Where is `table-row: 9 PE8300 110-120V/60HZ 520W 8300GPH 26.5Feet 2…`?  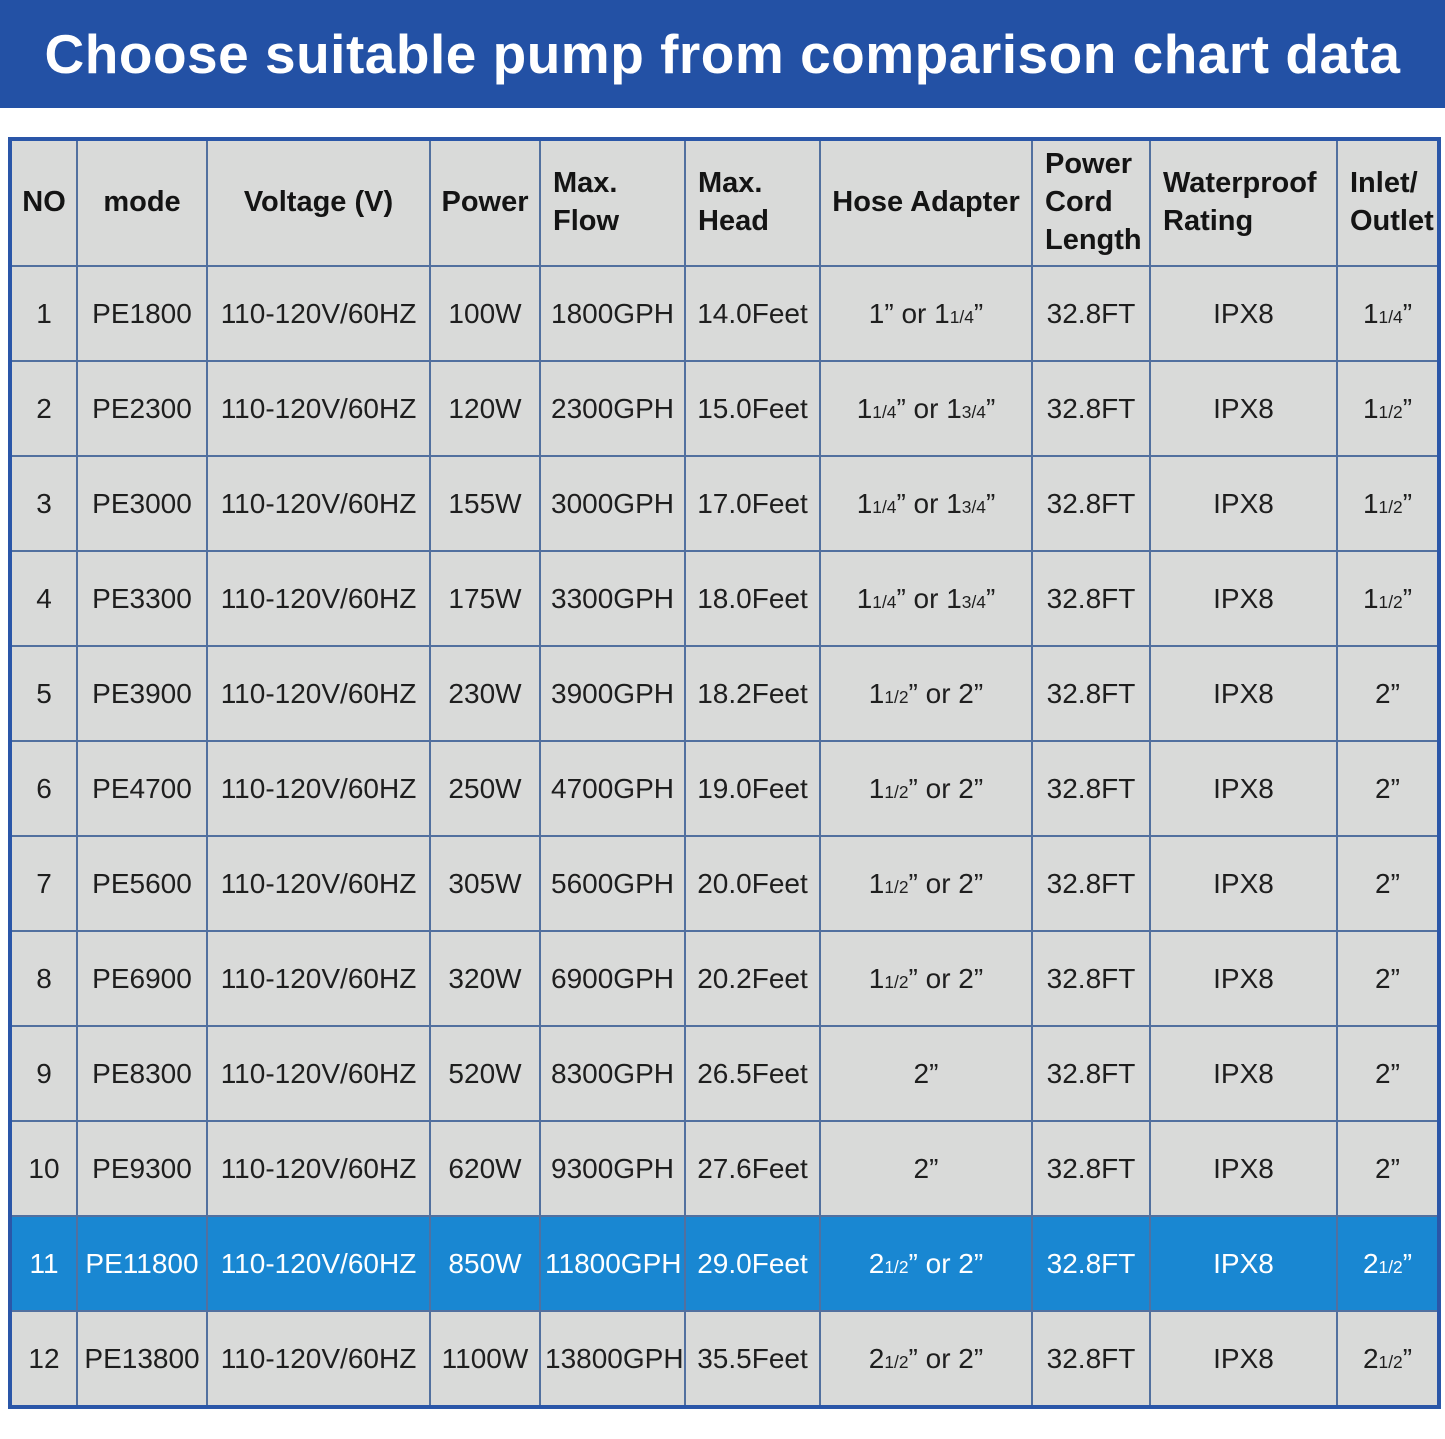
table-row: 9 PE8300 110-120V/60HZ 520W 8300GPH 26.5Feet 2… is located at coordinates (724, 1073).